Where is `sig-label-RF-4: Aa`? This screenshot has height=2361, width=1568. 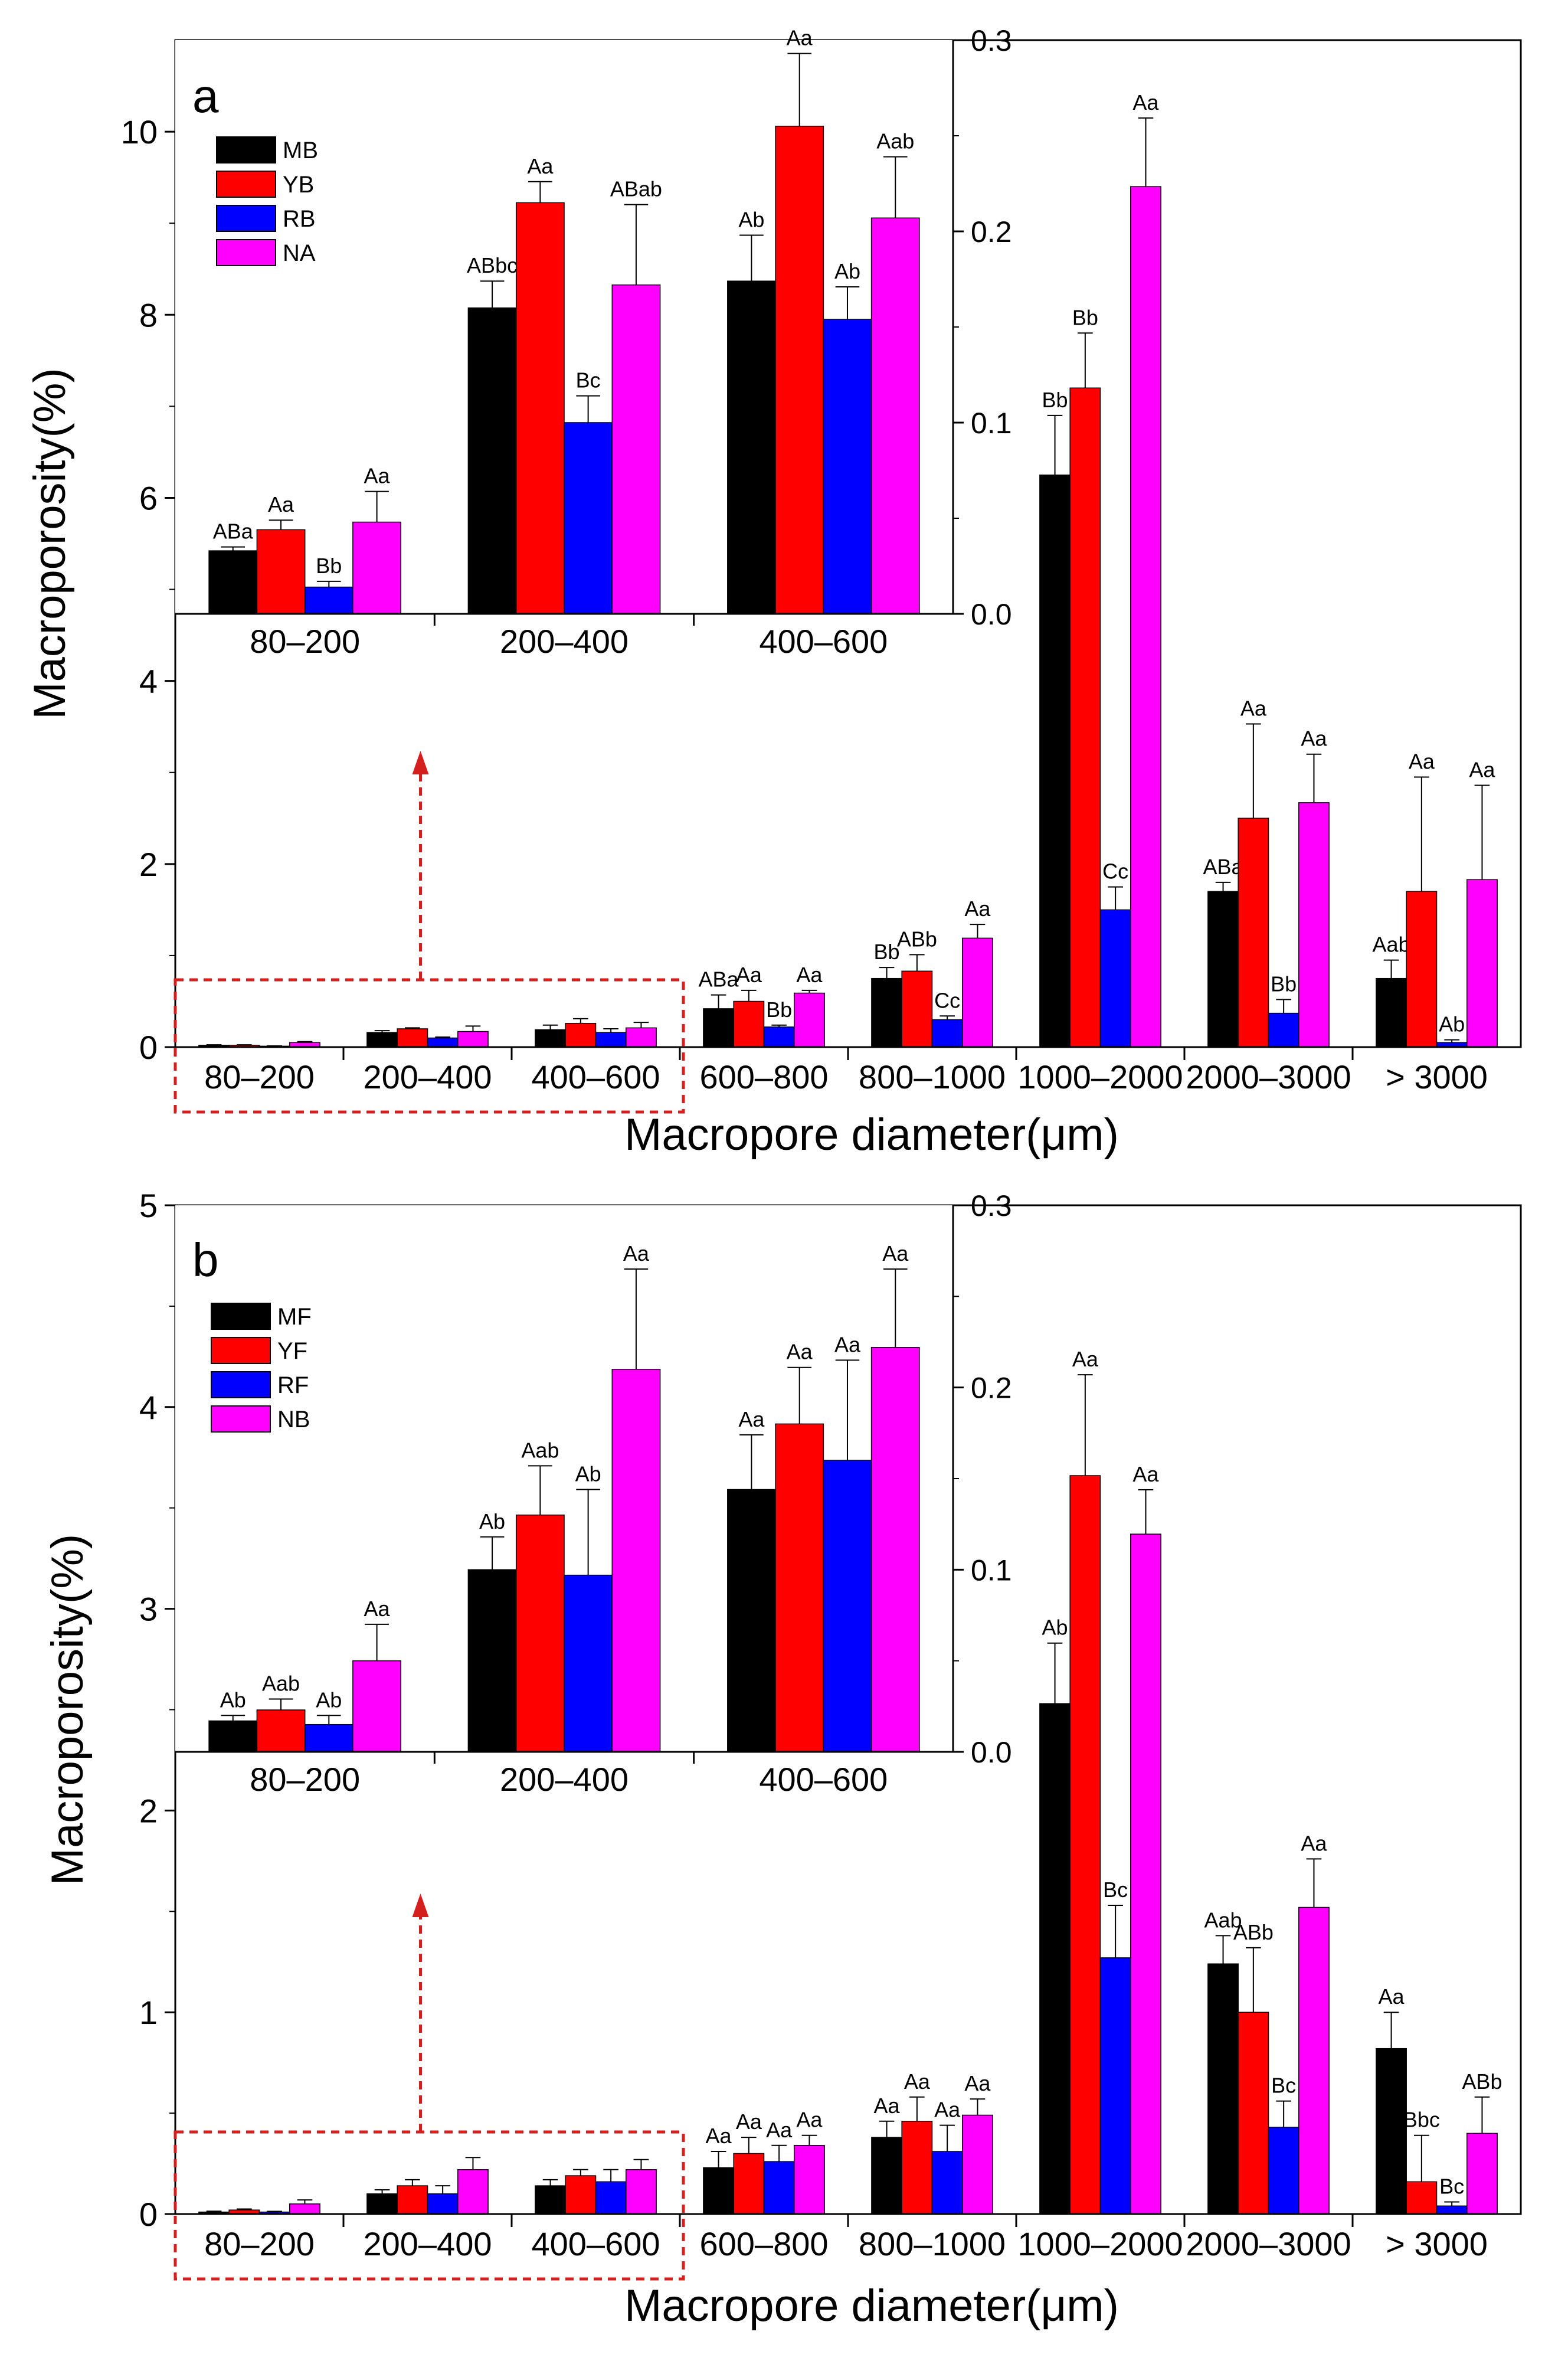 sig-label-RF-4: Aa is located at coordinates (947, 2110).